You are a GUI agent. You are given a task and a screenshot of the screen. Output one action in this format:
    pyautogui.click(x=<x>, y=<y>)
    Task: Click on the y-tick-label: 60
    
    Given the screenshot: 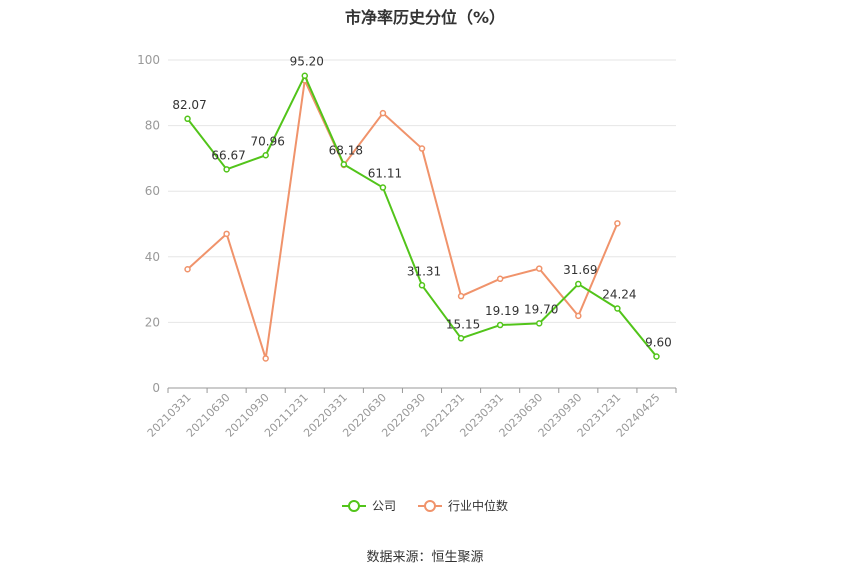 What is the action you would take?
    pyautogui.click(x=152, y=191)
    